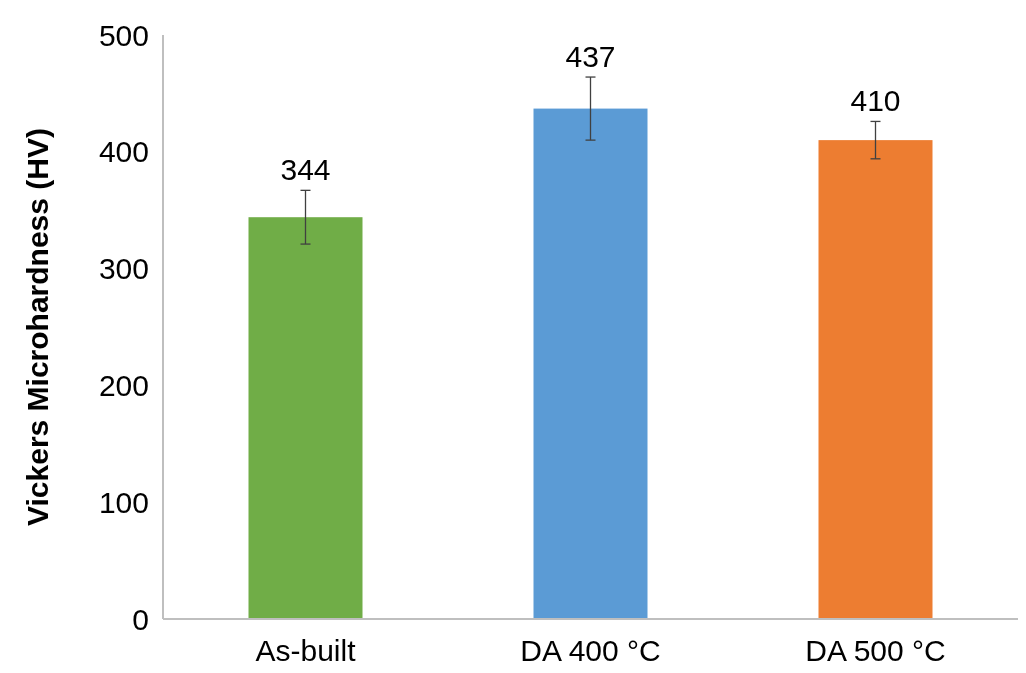 Image resolution: width=1026 pixels, height=673 pixels. Describe the element at coordinates (123, 152) in the screenshot. I see `y-tick-label: 400` at that location.